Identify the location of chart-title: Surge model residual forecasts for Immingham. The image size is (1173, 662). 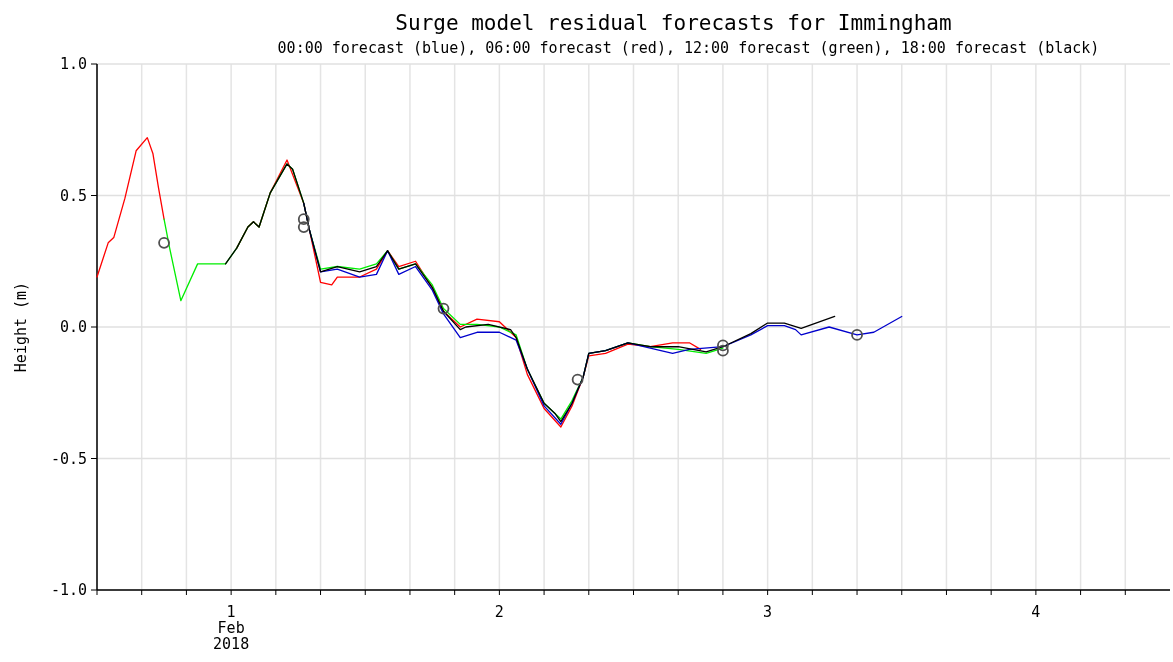
(673, 23).